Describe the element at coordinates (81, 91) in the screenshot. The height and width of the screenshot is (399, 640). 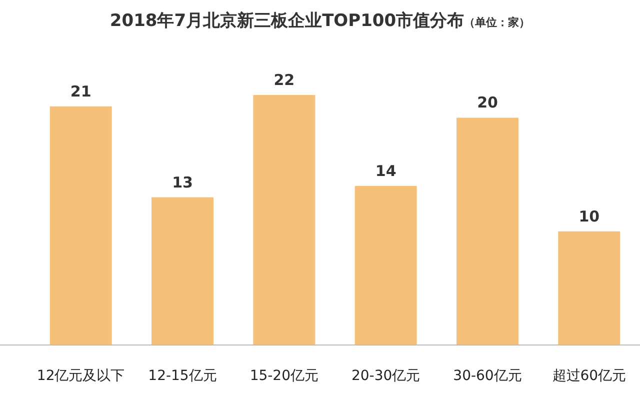
I see `data-label: 21` at that location.